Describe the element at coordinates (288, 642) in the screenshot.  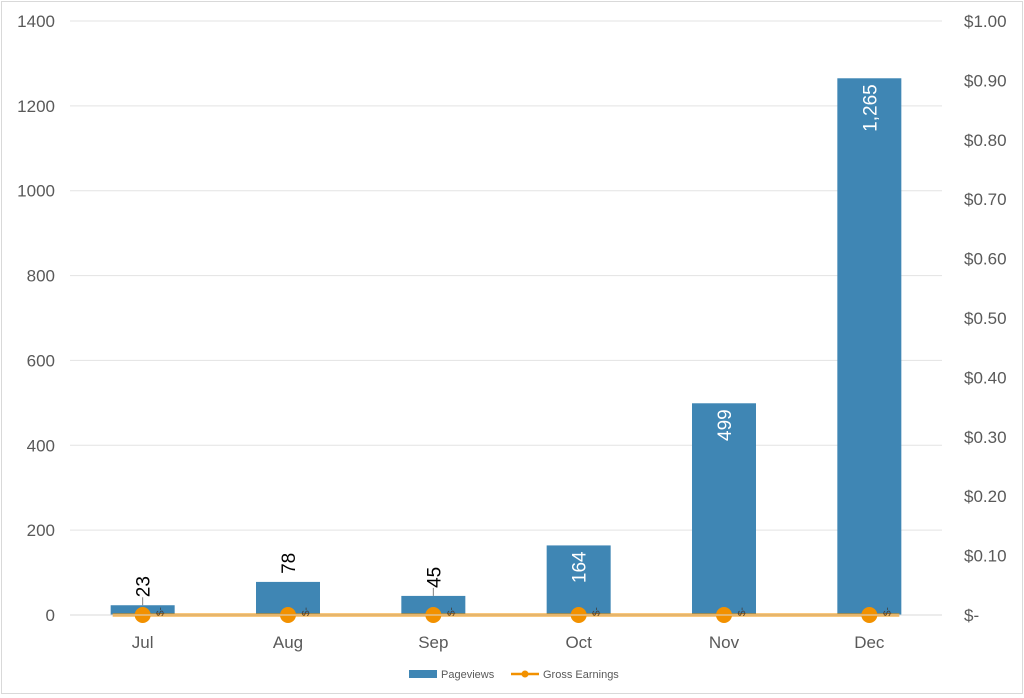
I see `x-tick-label: Aug` at that location.